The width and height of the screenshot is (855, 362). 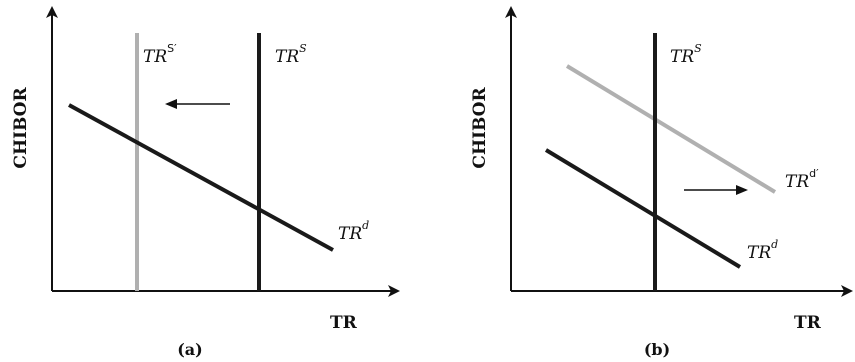 I want to click on panel-b-demand-new-label: TRd′, so click(x=802, y=179).